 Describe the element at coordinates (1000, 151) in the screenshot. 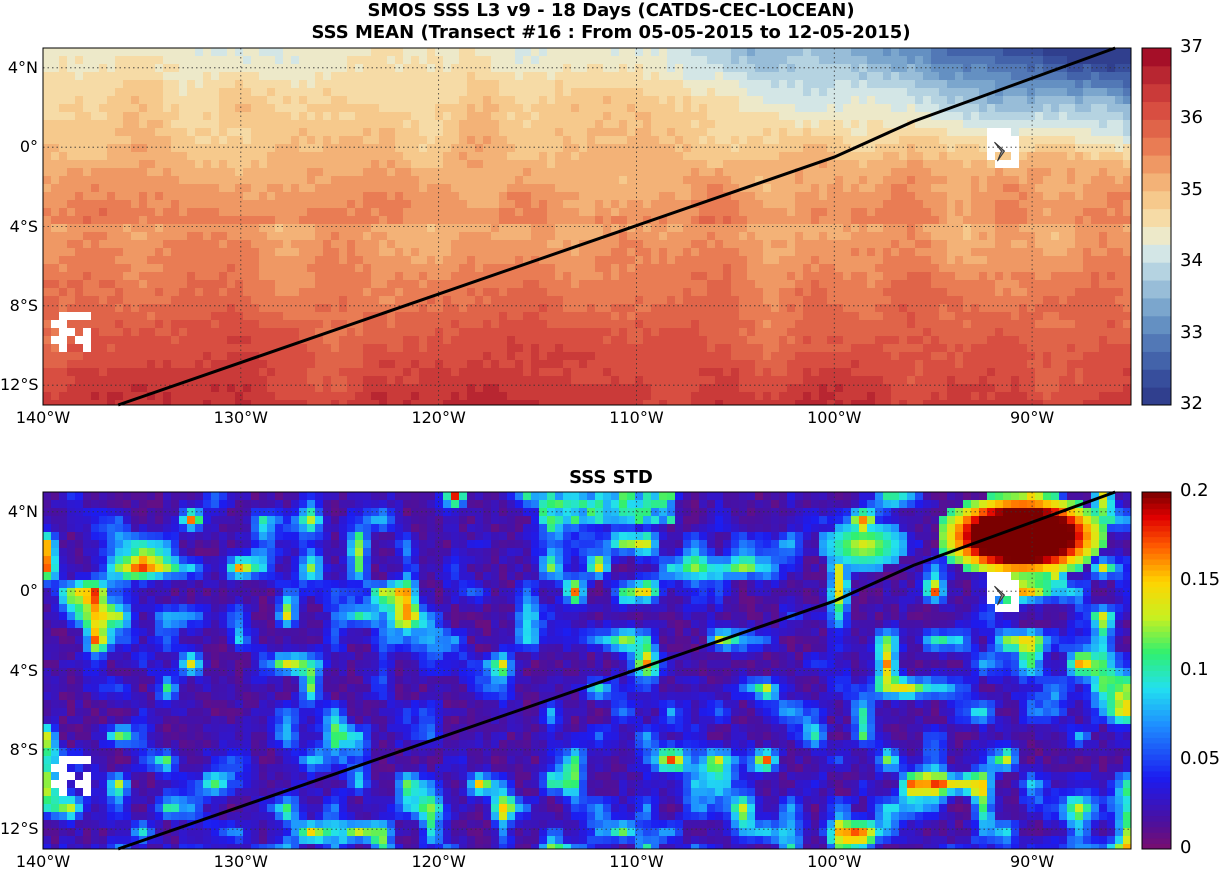

I see `galapagos-marker` at that location.